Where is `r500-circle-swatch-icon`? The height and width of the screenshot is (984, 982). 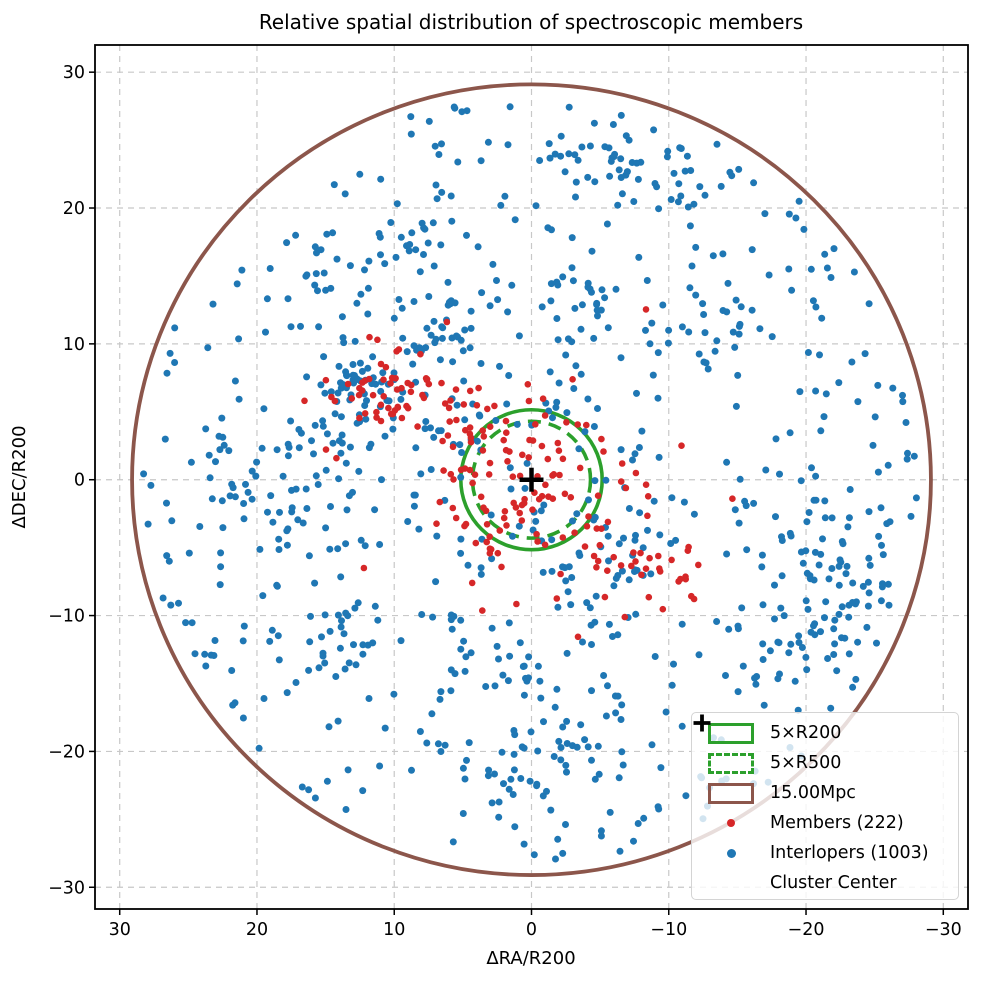
r500-circle-swatch-icon is located at coordinates (731, 763).